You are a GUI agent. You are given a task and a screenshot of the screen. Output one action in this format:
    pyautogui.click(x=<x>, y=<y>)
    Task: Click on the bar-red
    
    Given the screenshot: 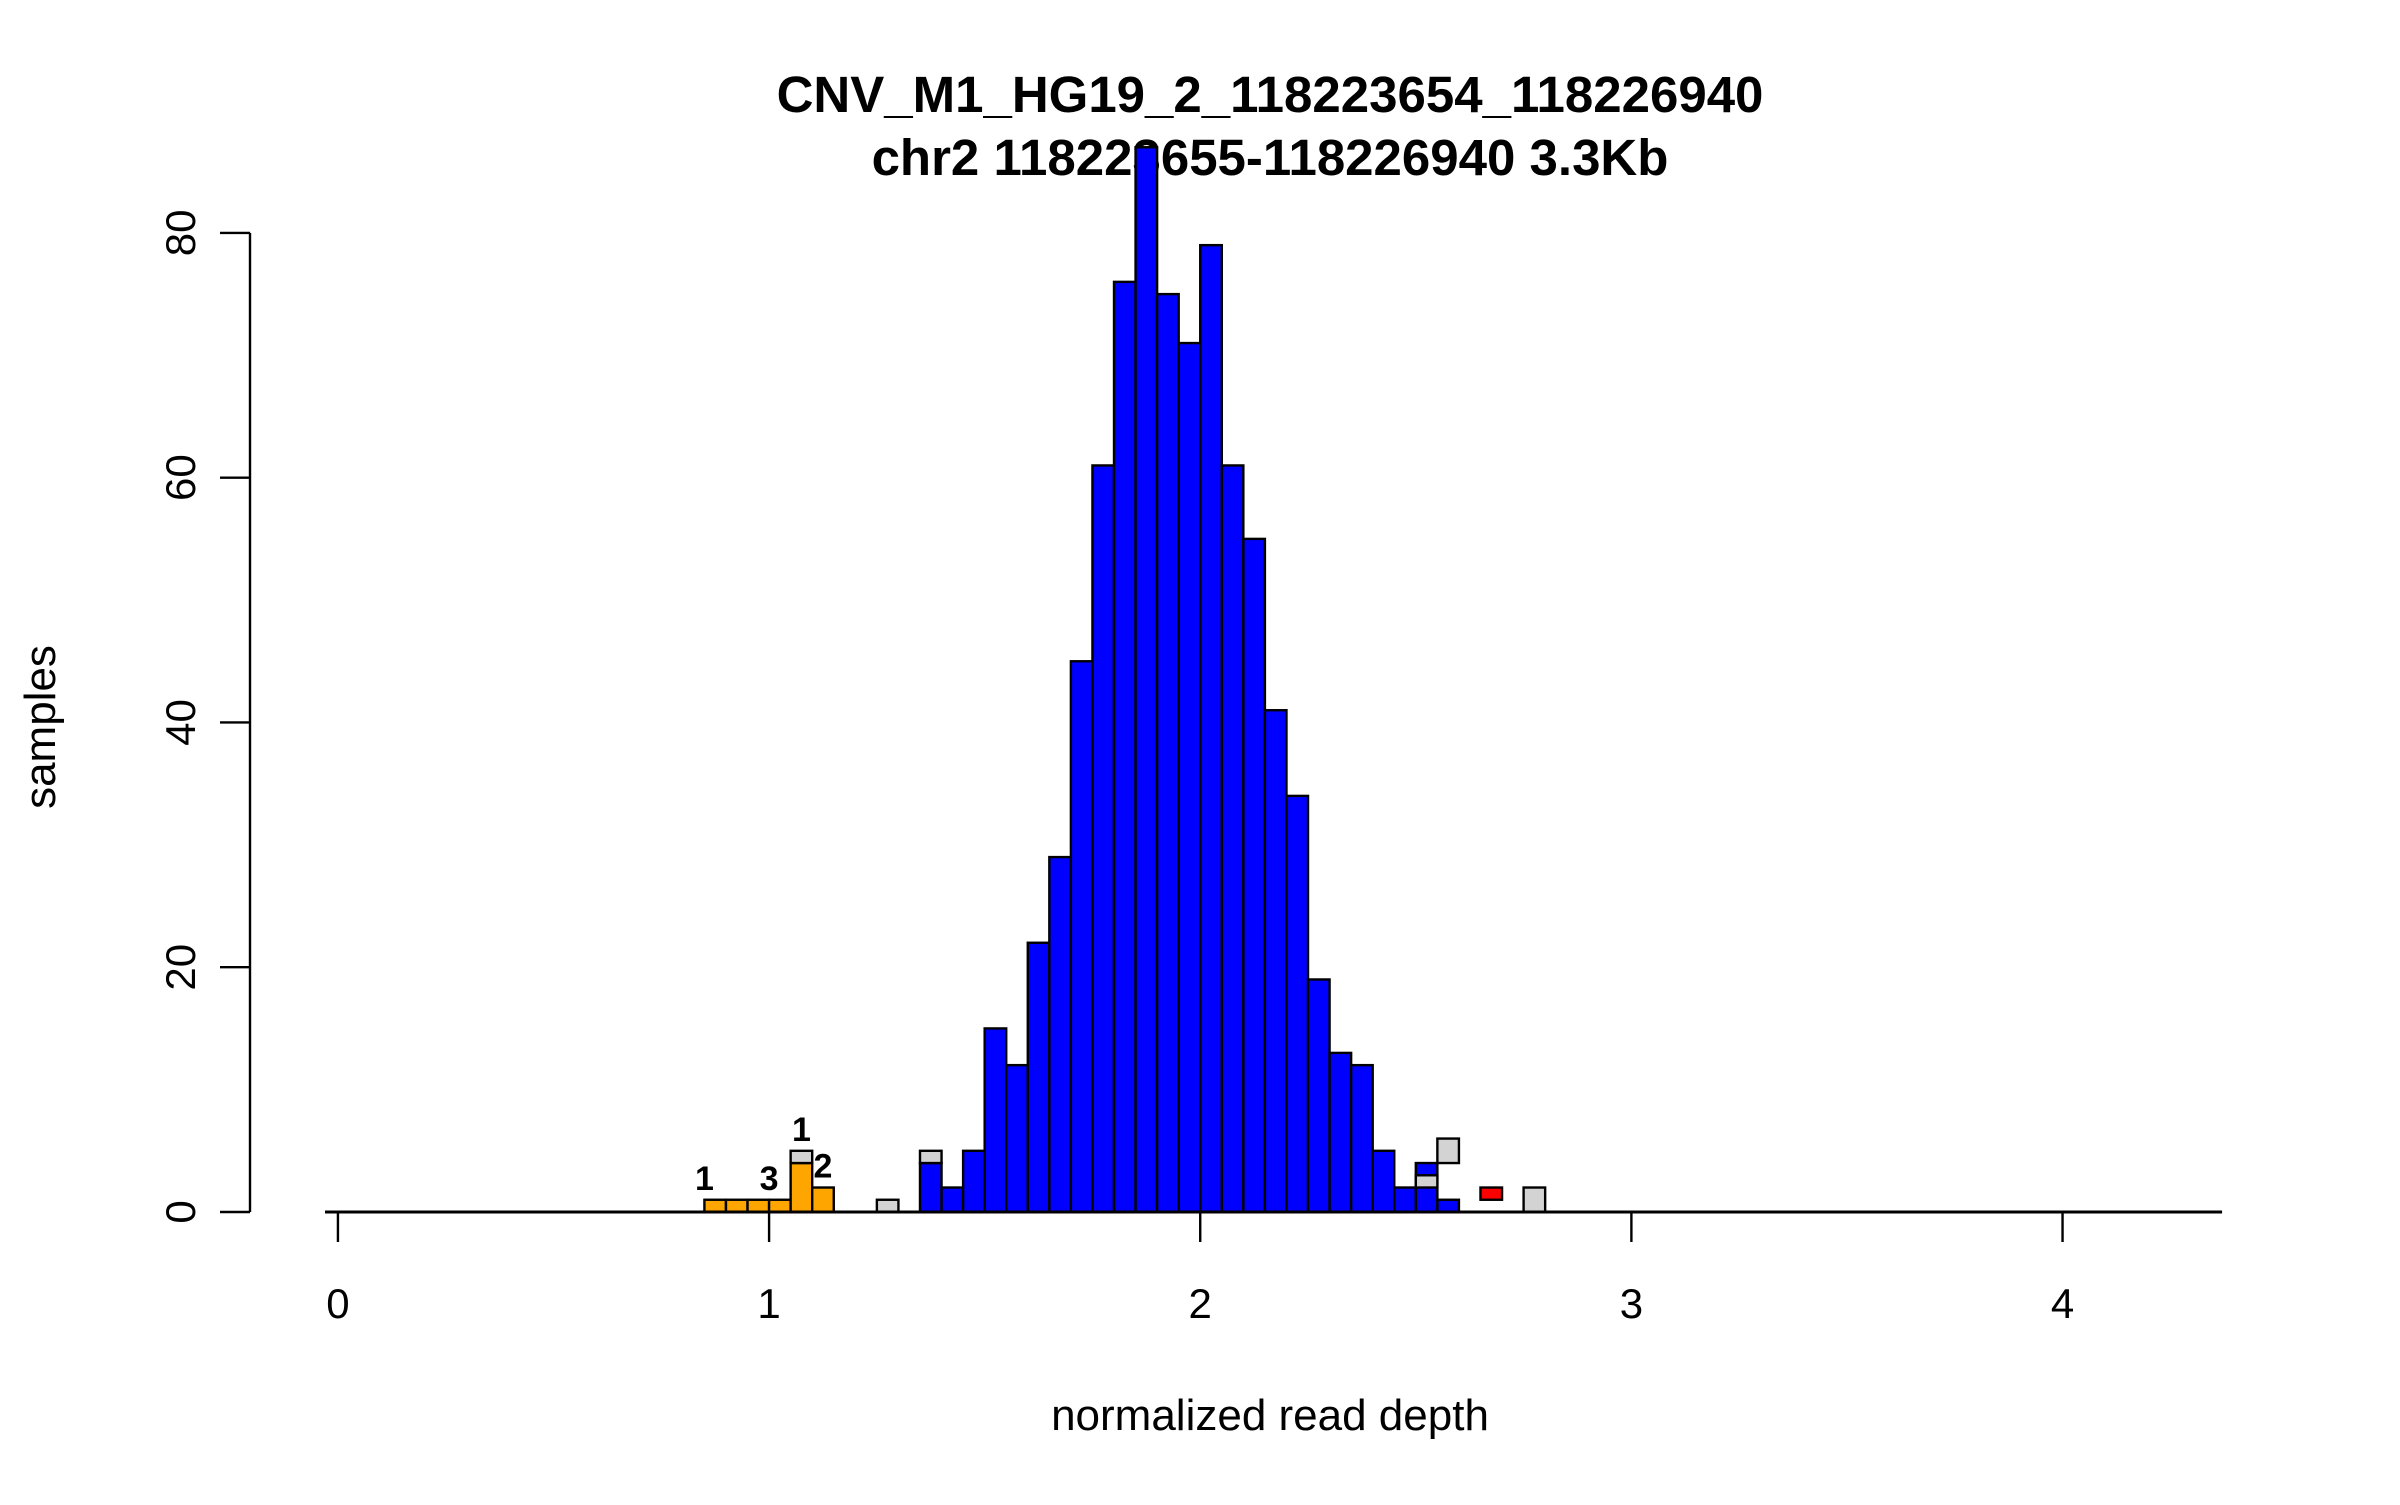 What is the action you would take?
    pyautogui.click(x=1491, y=1193)
    